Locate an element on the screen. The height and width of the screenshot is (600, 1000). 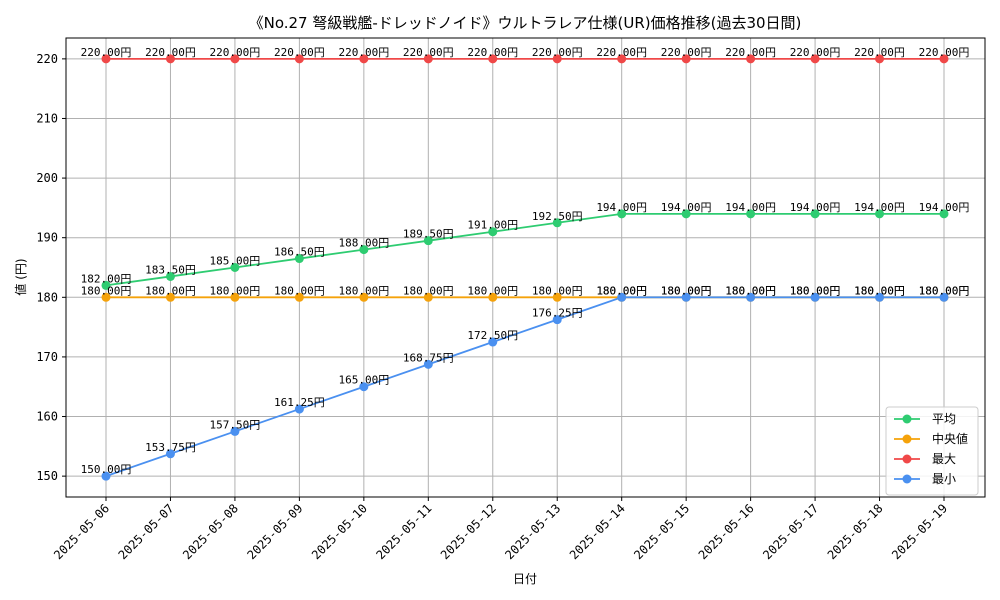
data-label: 168.75円 is located at coordinates (428, 357).